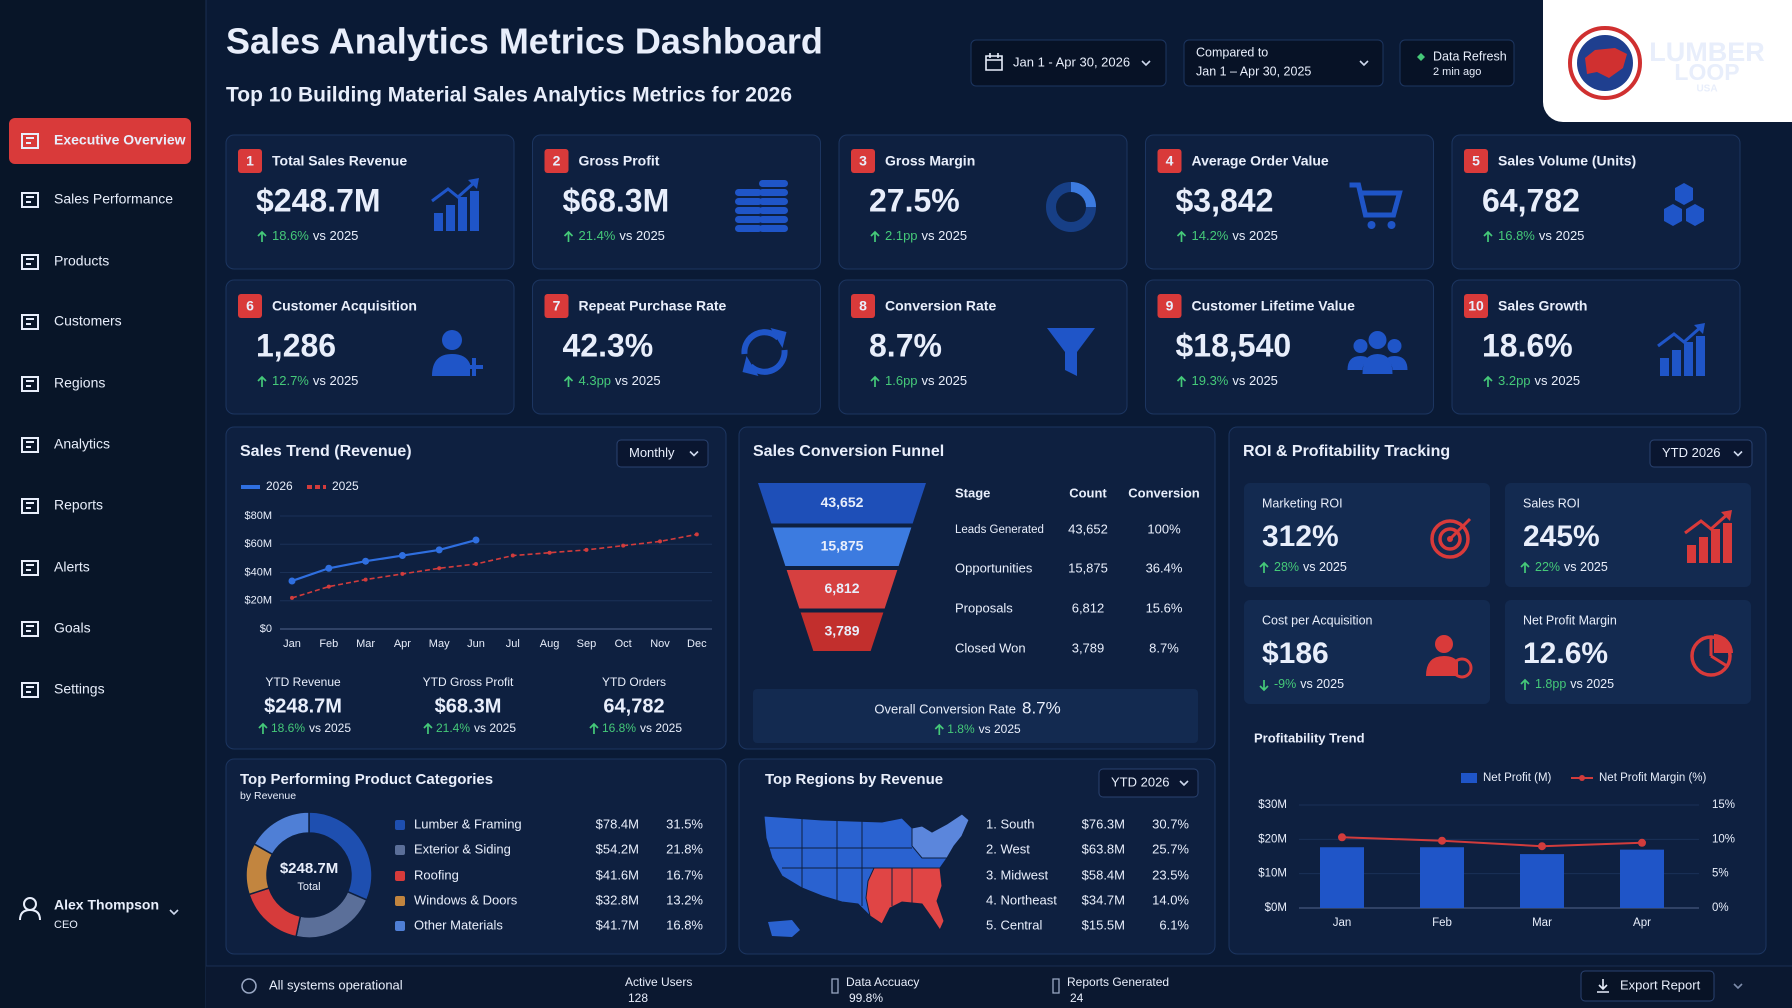  What do you see at coordinates (258, 516) in the screenshot?
I see `y-tick-label: $80M` at bounding box center [258, 516].